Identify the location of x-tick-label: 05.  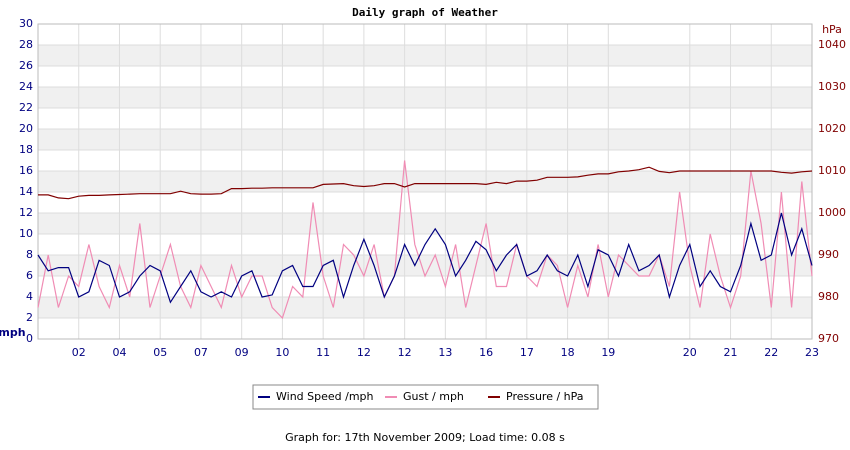
(160, 352).